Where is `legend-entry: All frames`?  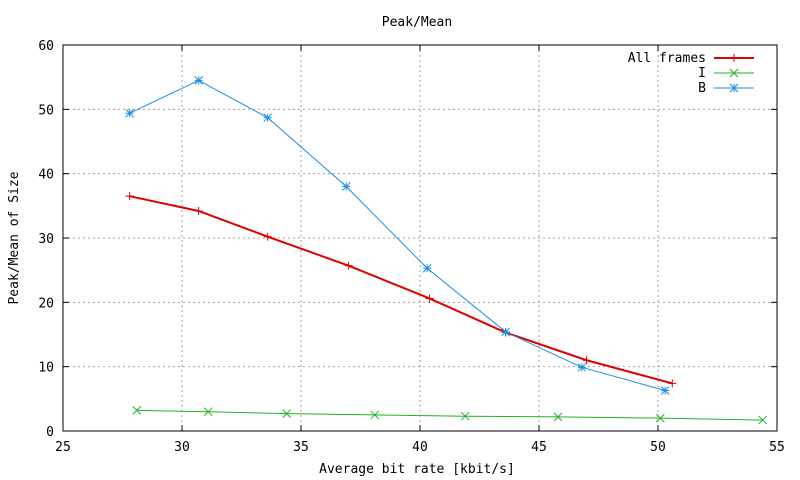 legend-entry: All frames is located at coordinates (691, 58).